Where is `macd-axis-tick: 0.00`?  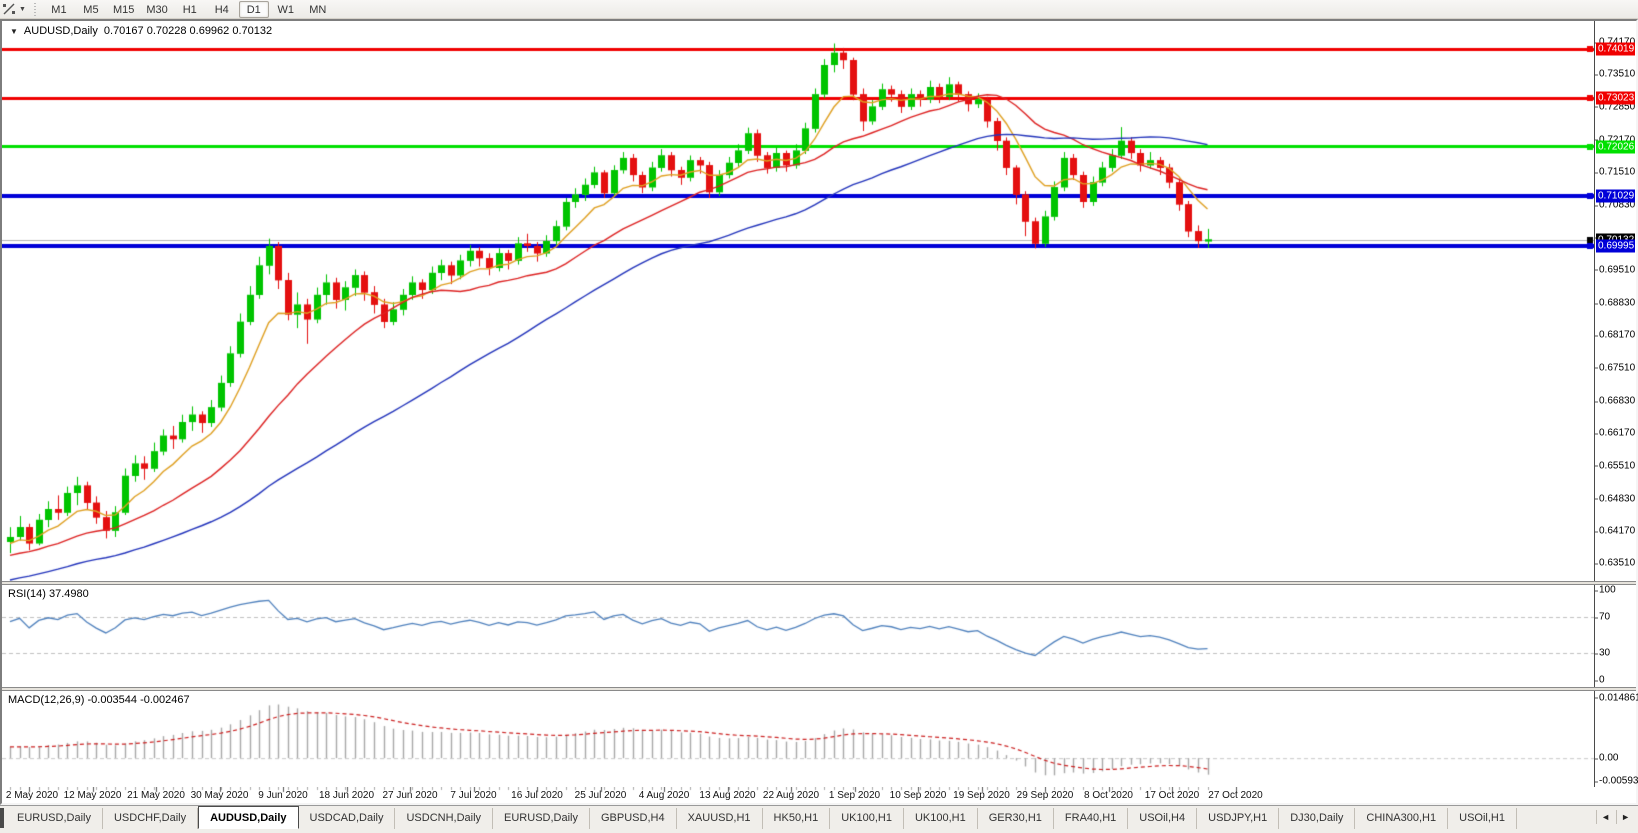 macd-axis-tick: 0.00 is located at coordinates (1606, 758).